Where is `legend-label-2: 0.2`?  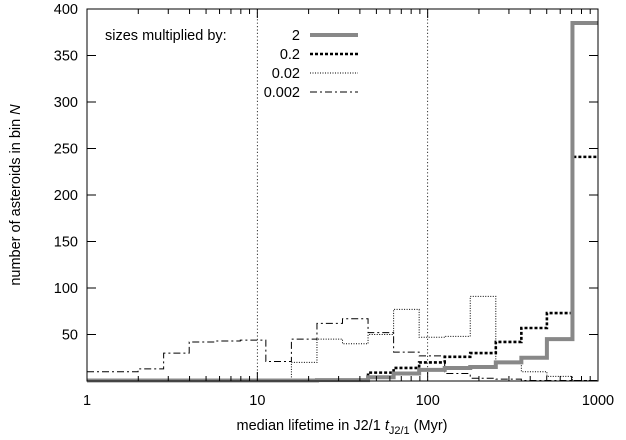
legend-label-2: 0.2 is located at coordinates (290, 55).